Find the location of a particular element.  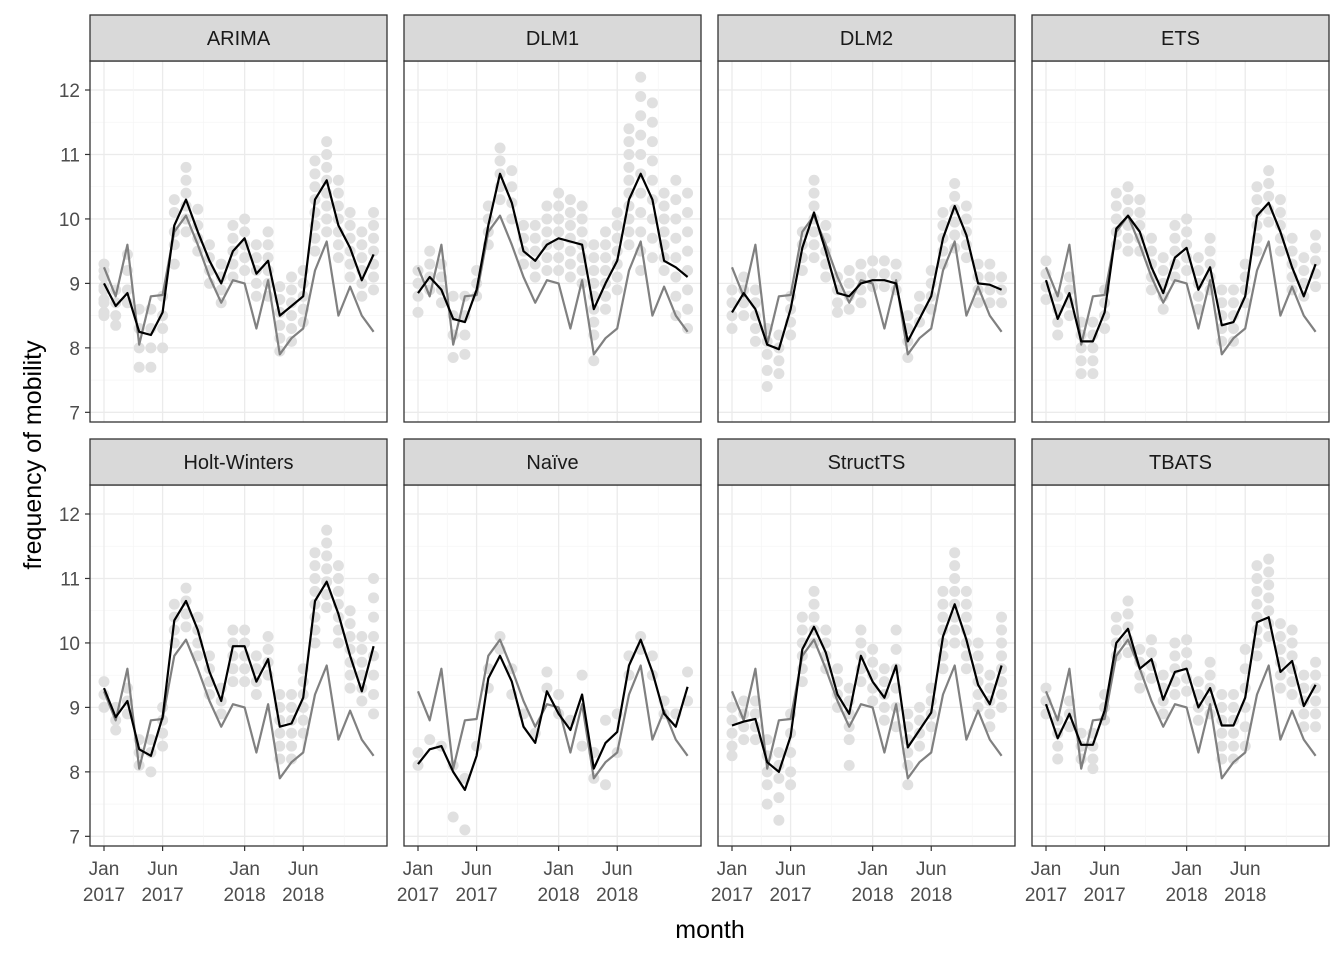

panel-arima: ARIMA is located at coordinates (238, 218).